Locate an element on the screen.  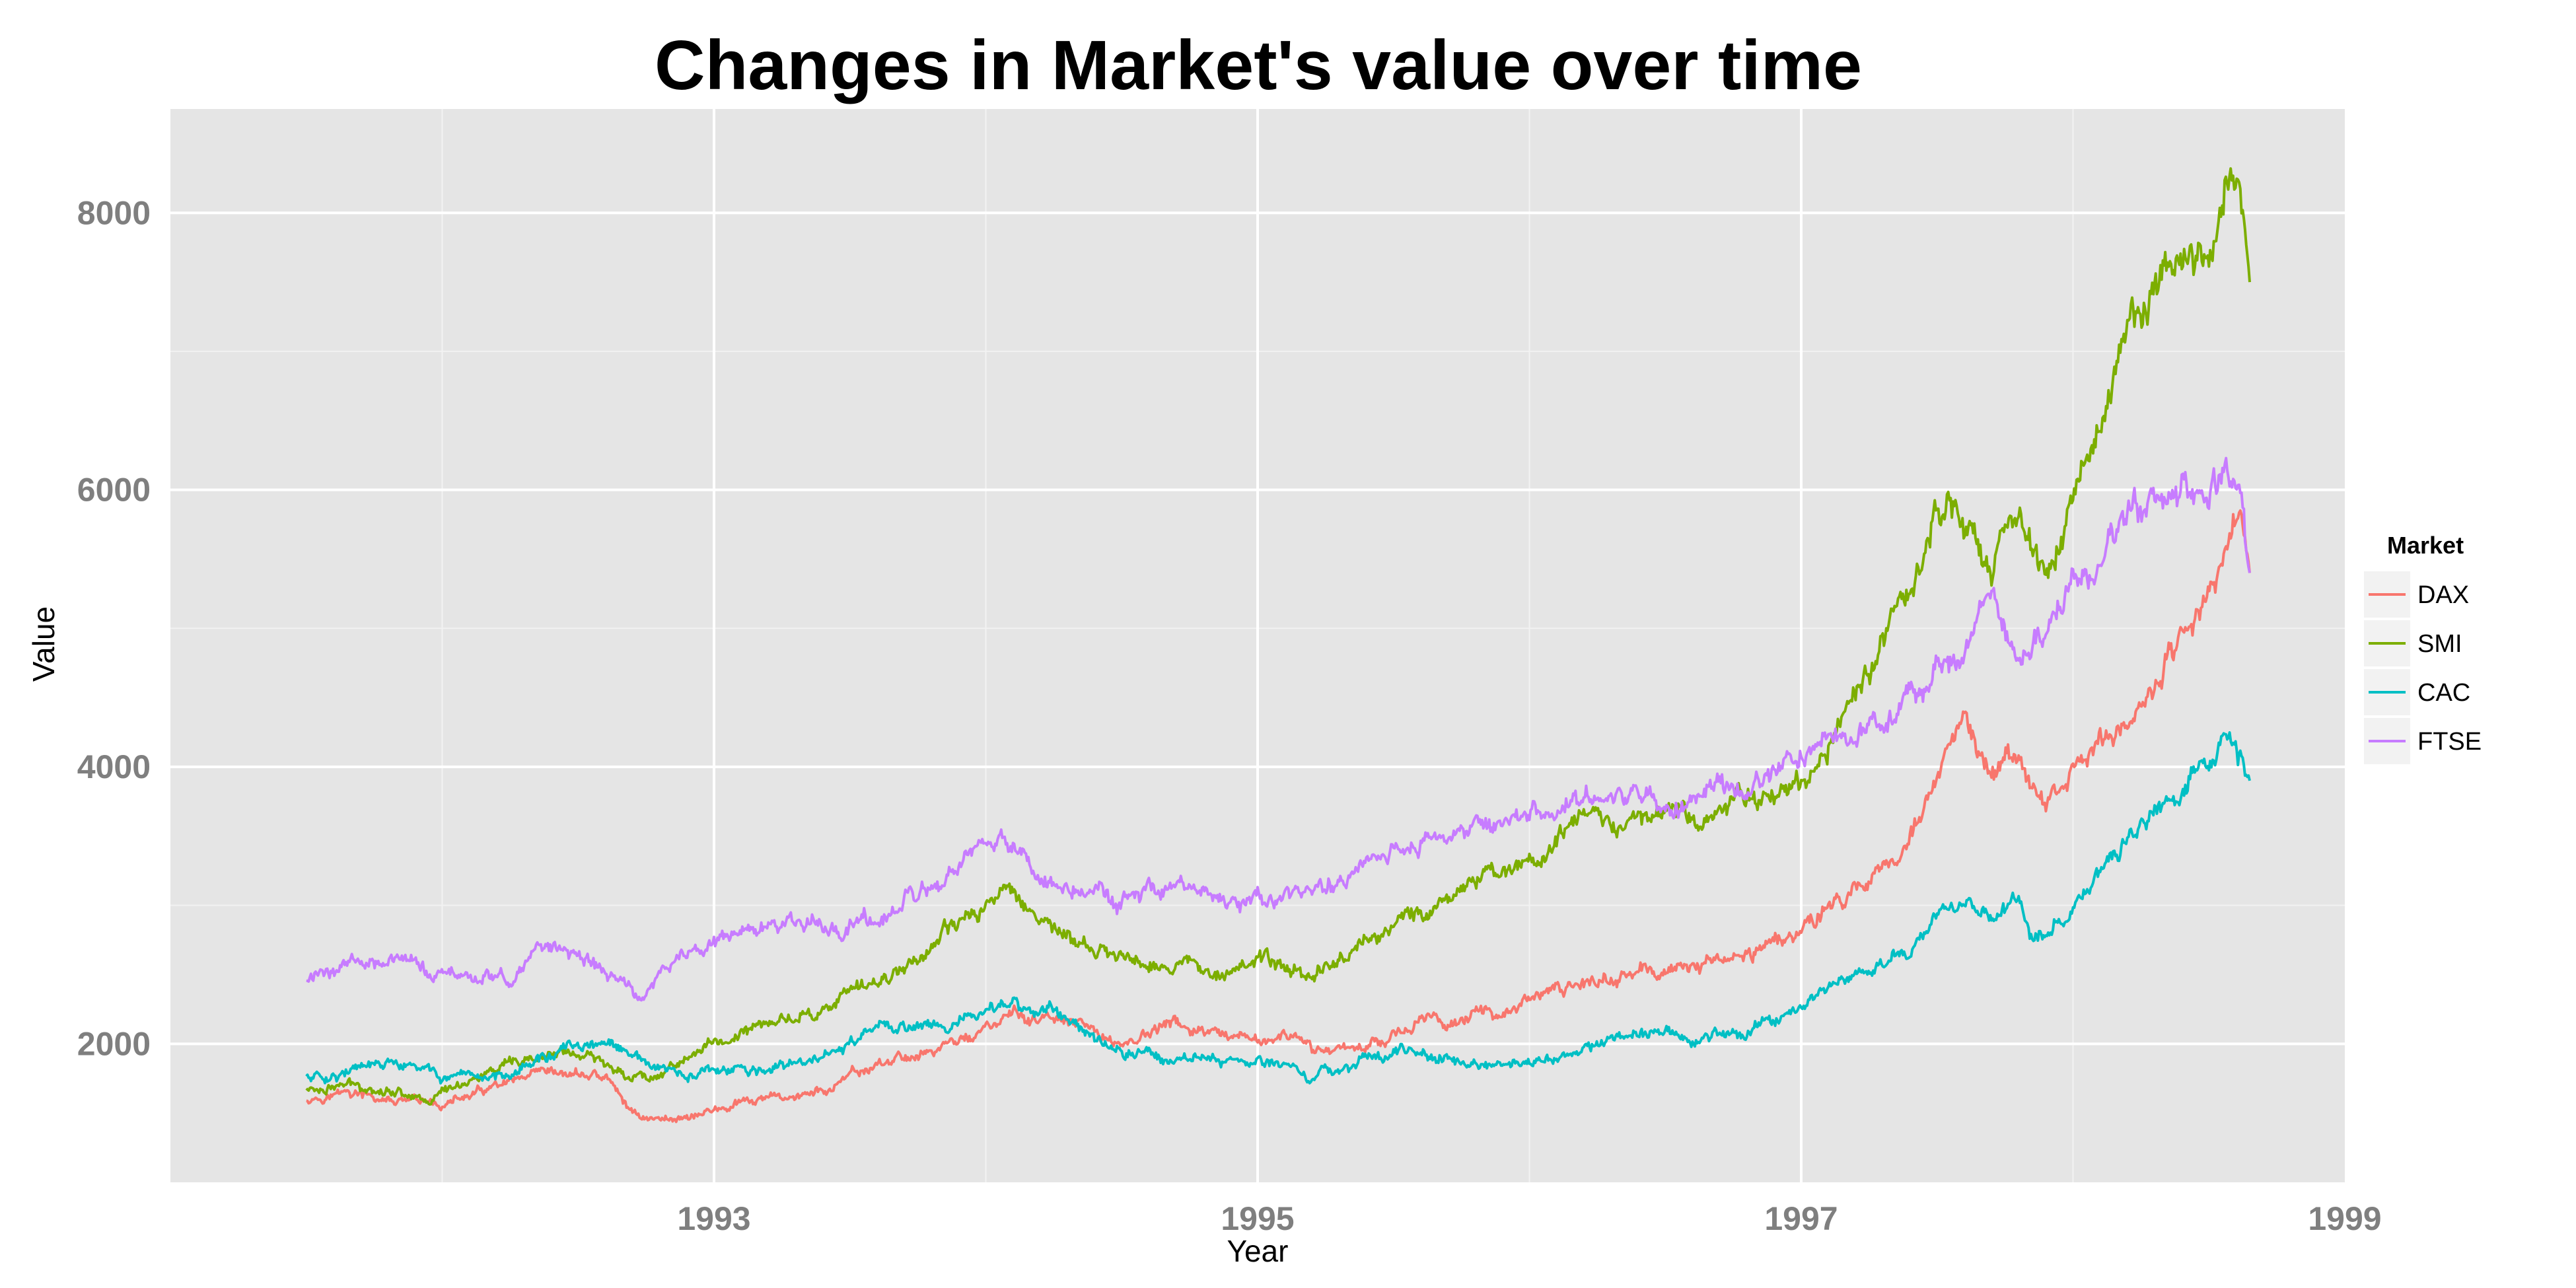
legend-title: Market is located at coordinates (2426, 545).